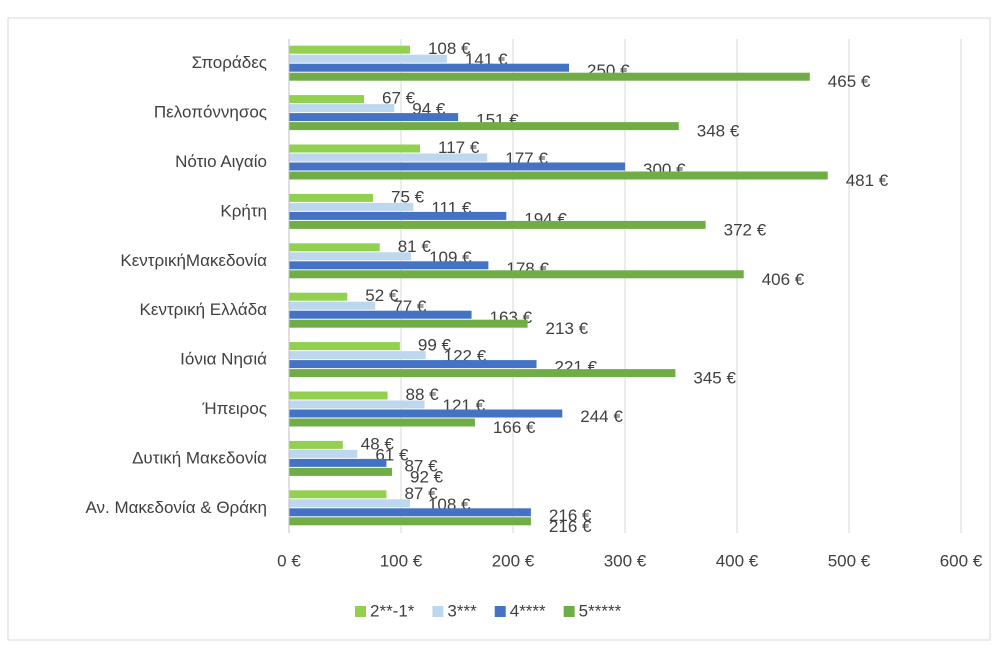 The height and width of the screenshot is (653, 1004). Describe the element at coordinates (423, 394) in the screenshot. I see `value-label: 88 €` at that location.